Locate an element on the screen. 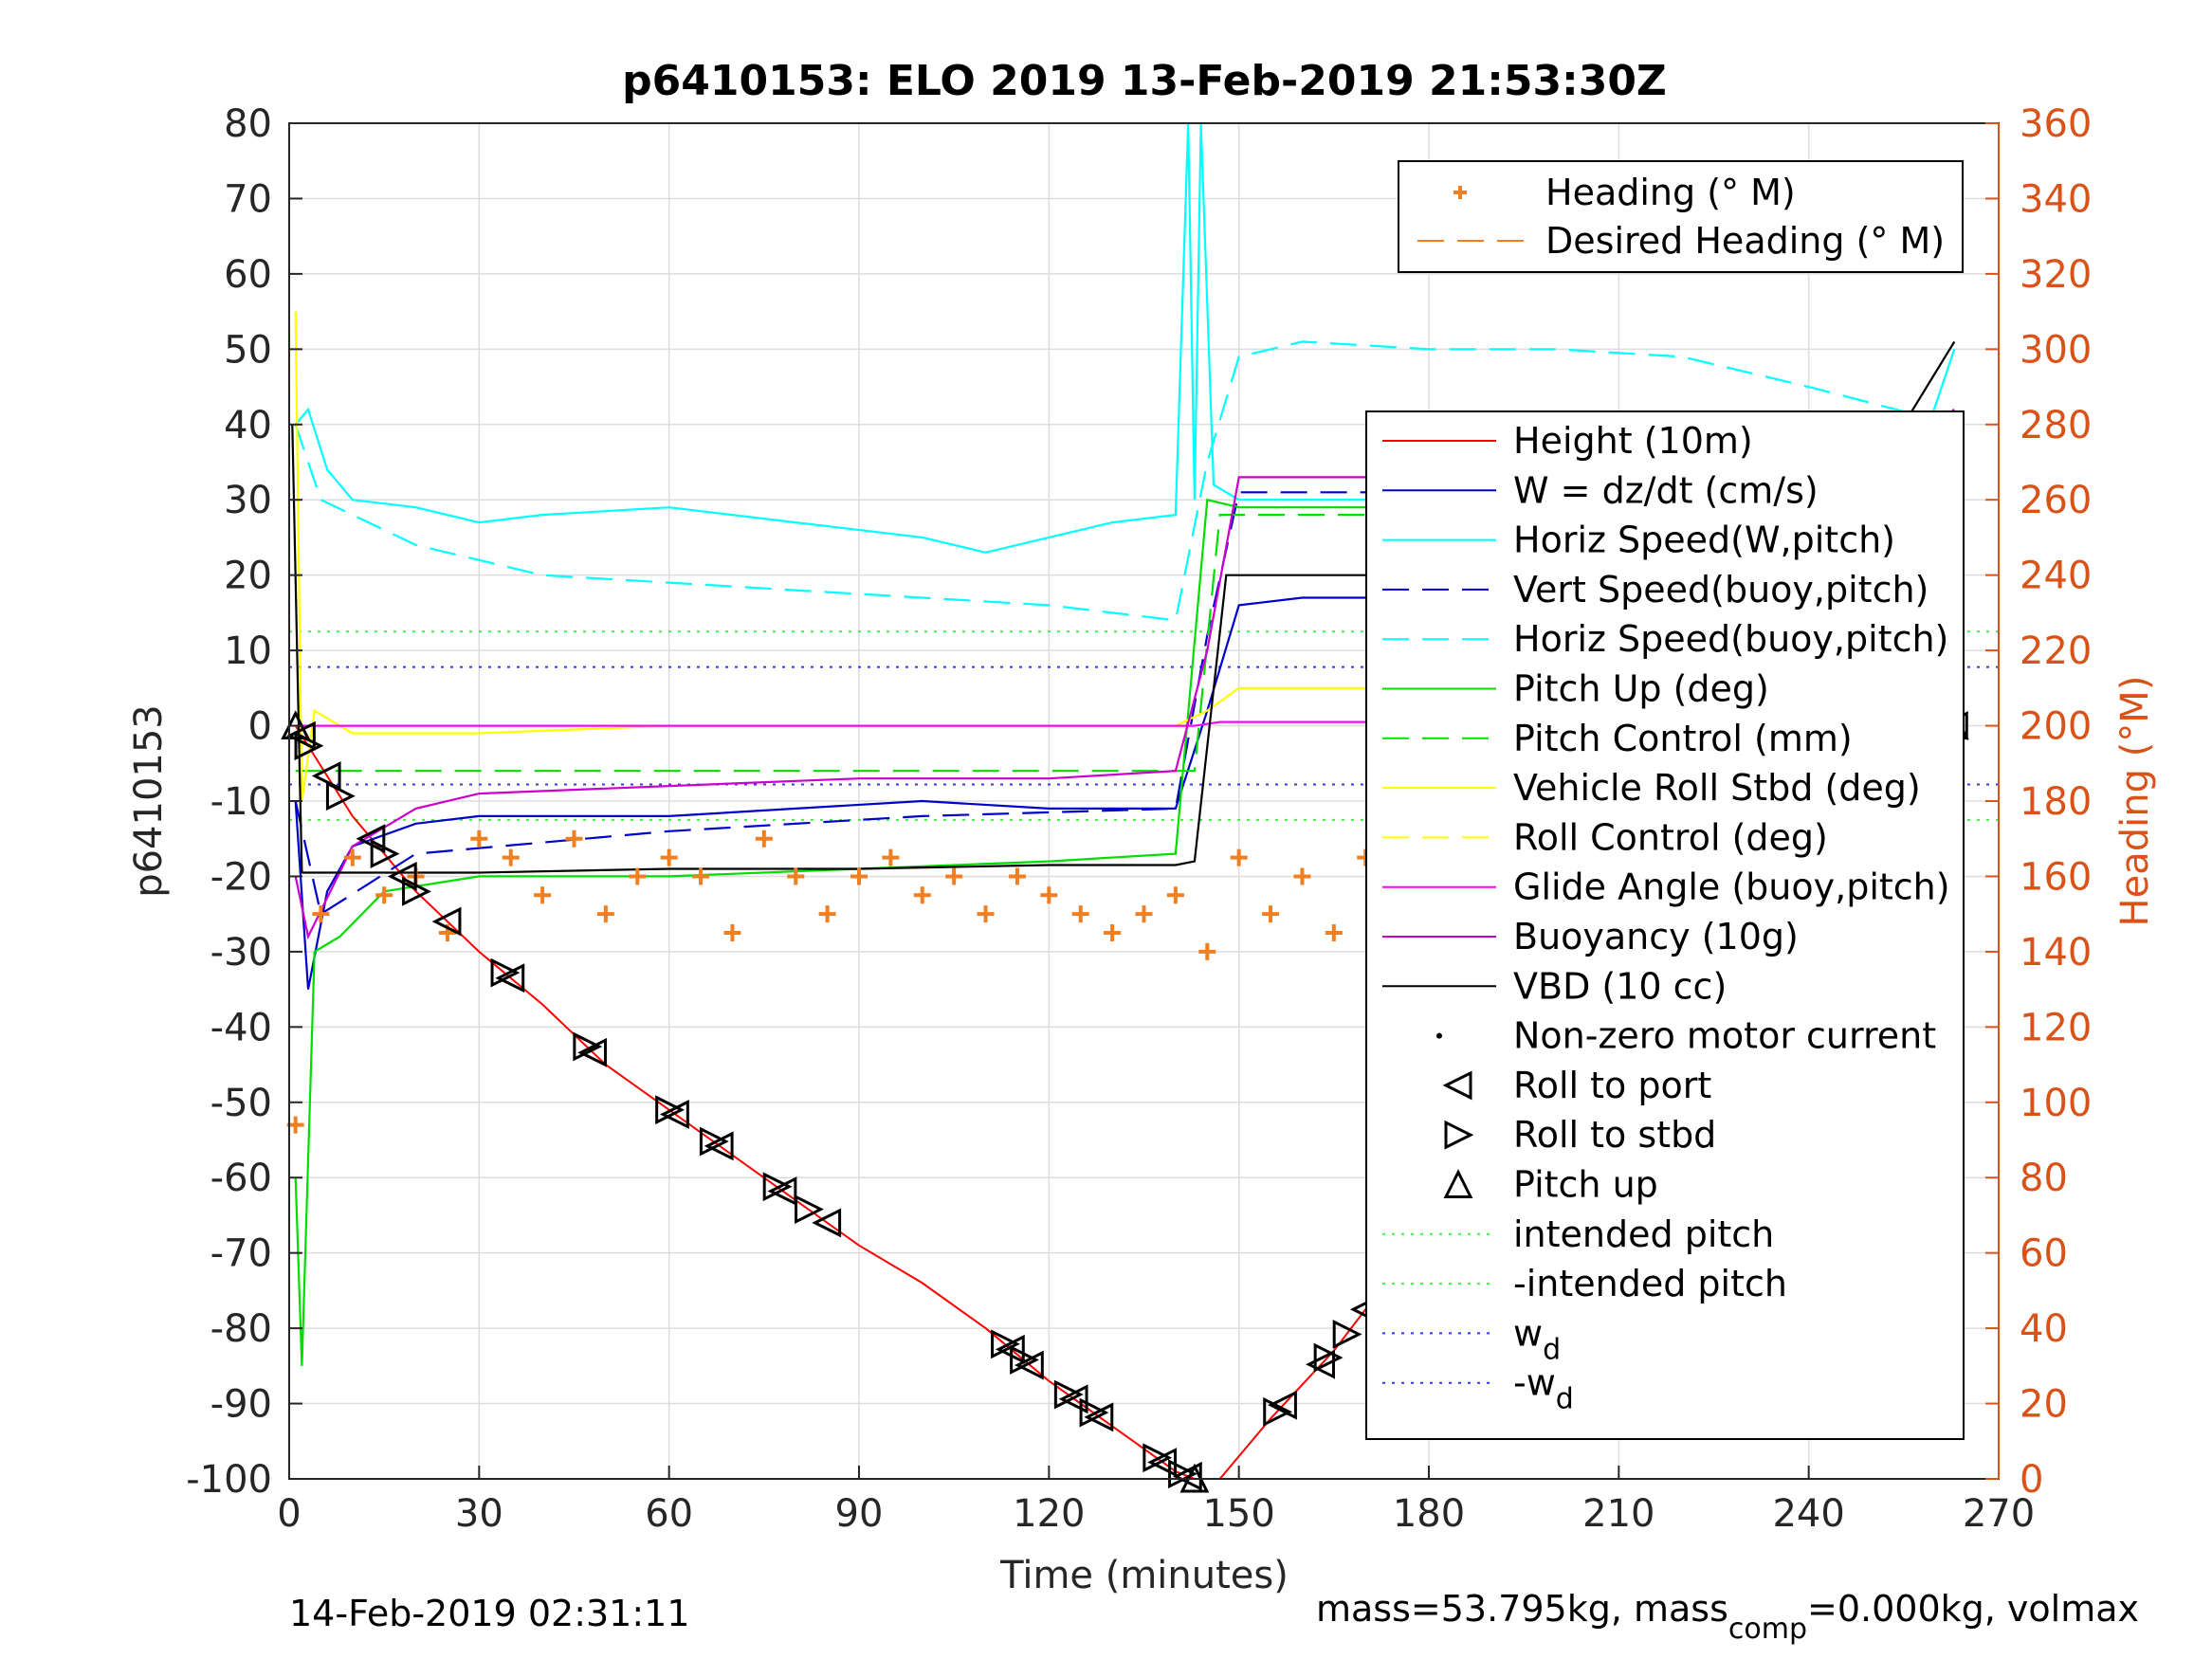 The height and width of the screenshot is (1659, 2212). y2-tick-label: 300 is located at coordinates (2056, 350).